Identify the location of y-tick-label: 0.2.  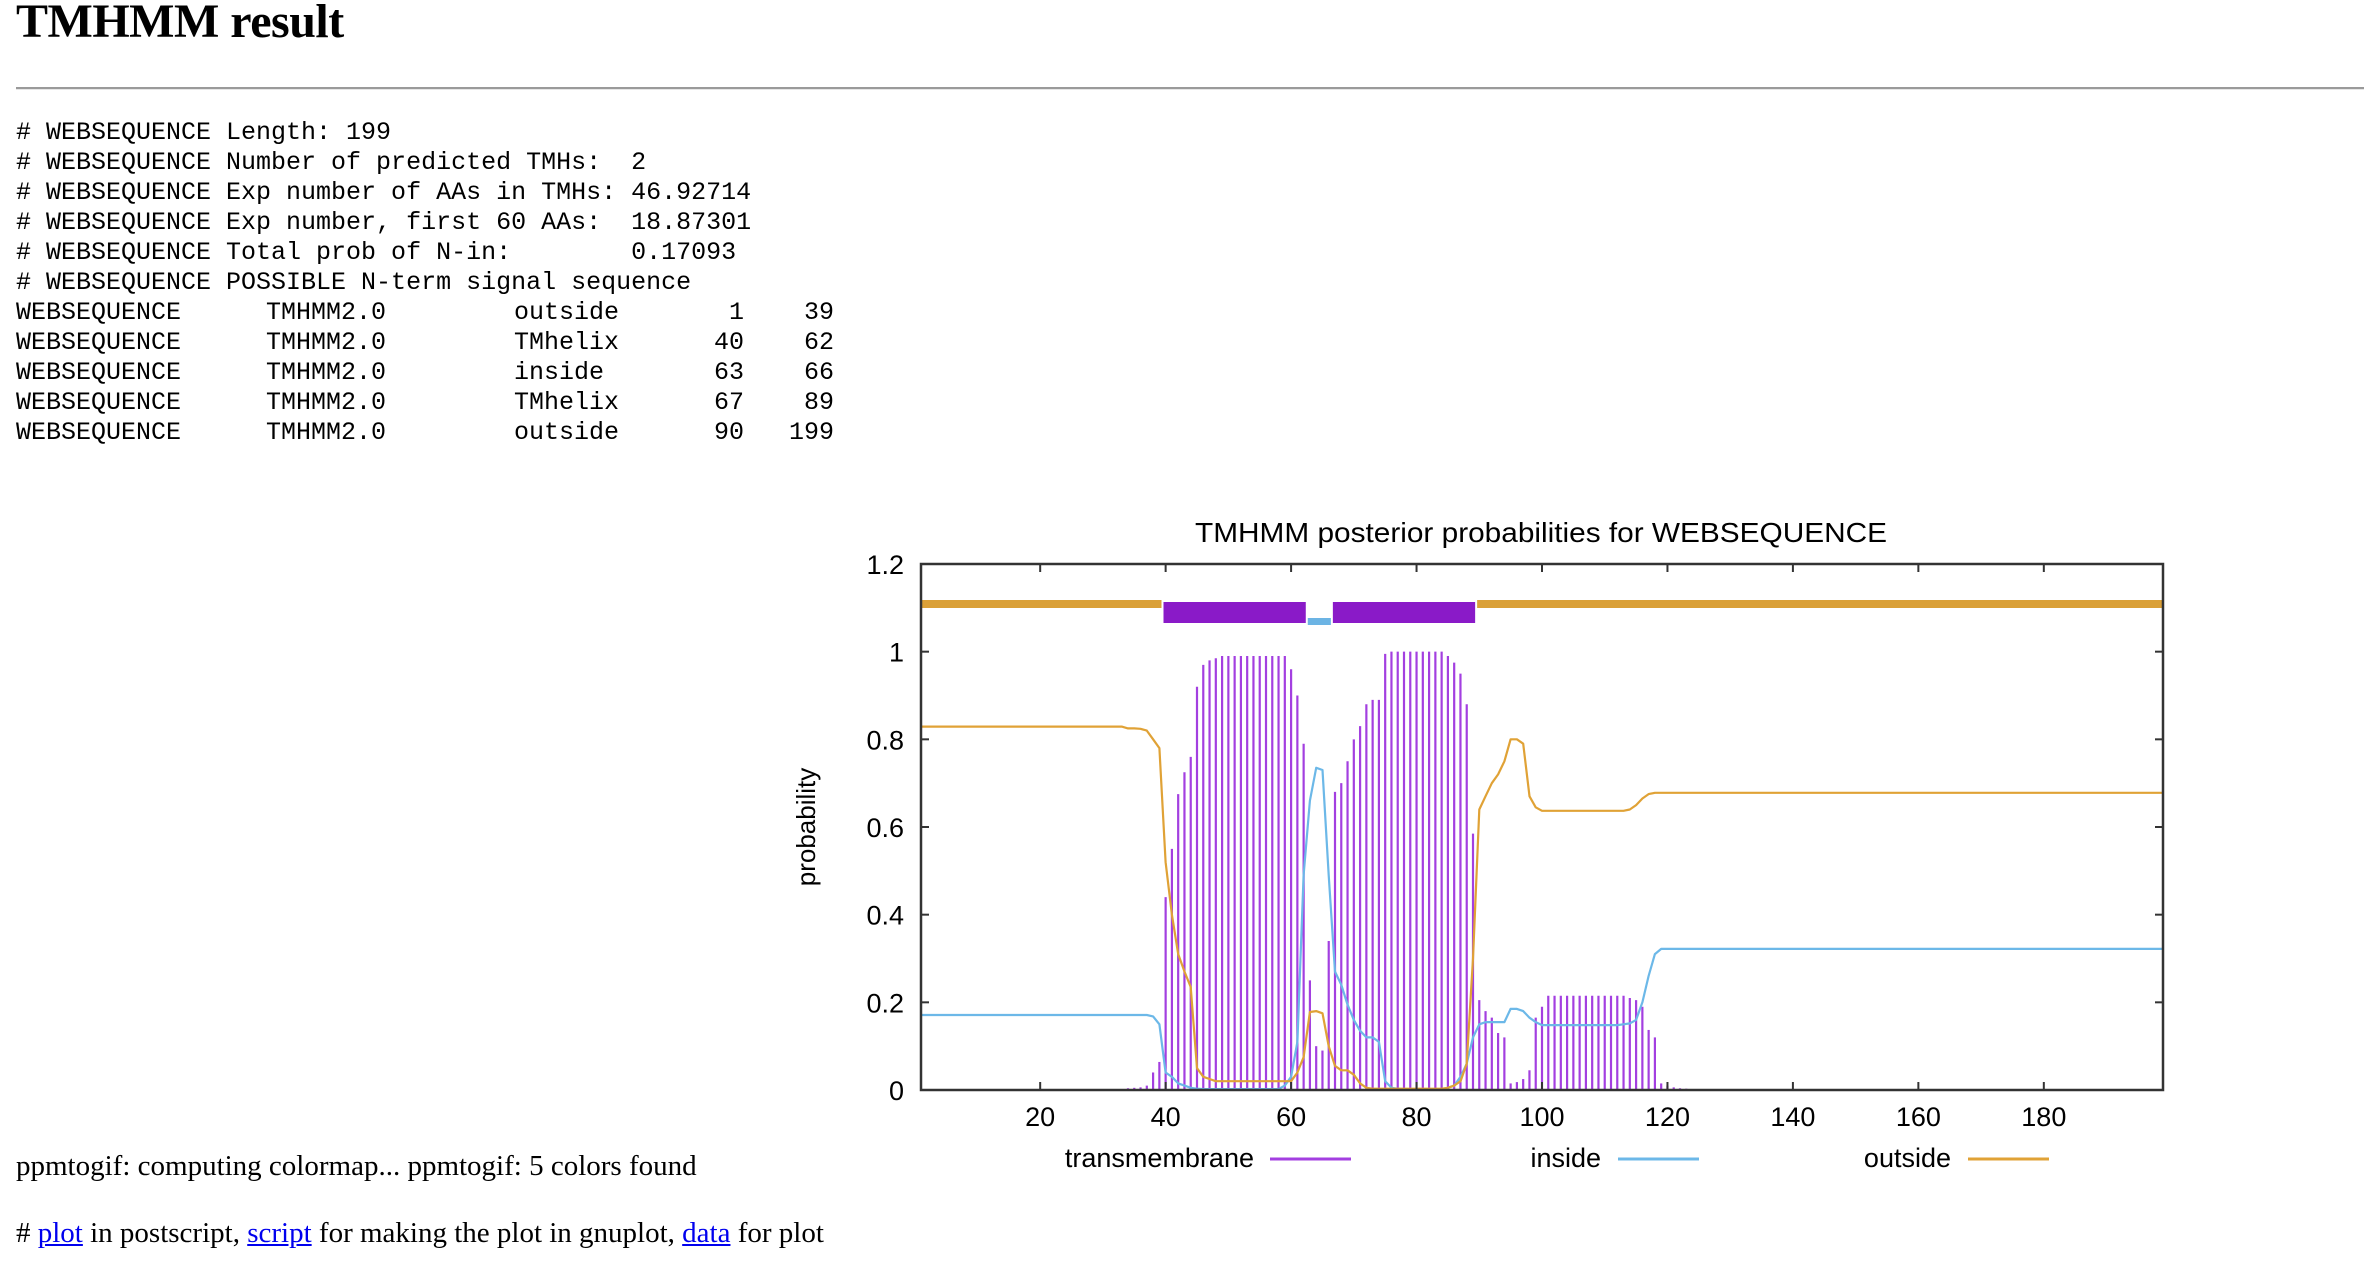
(885, 1003).